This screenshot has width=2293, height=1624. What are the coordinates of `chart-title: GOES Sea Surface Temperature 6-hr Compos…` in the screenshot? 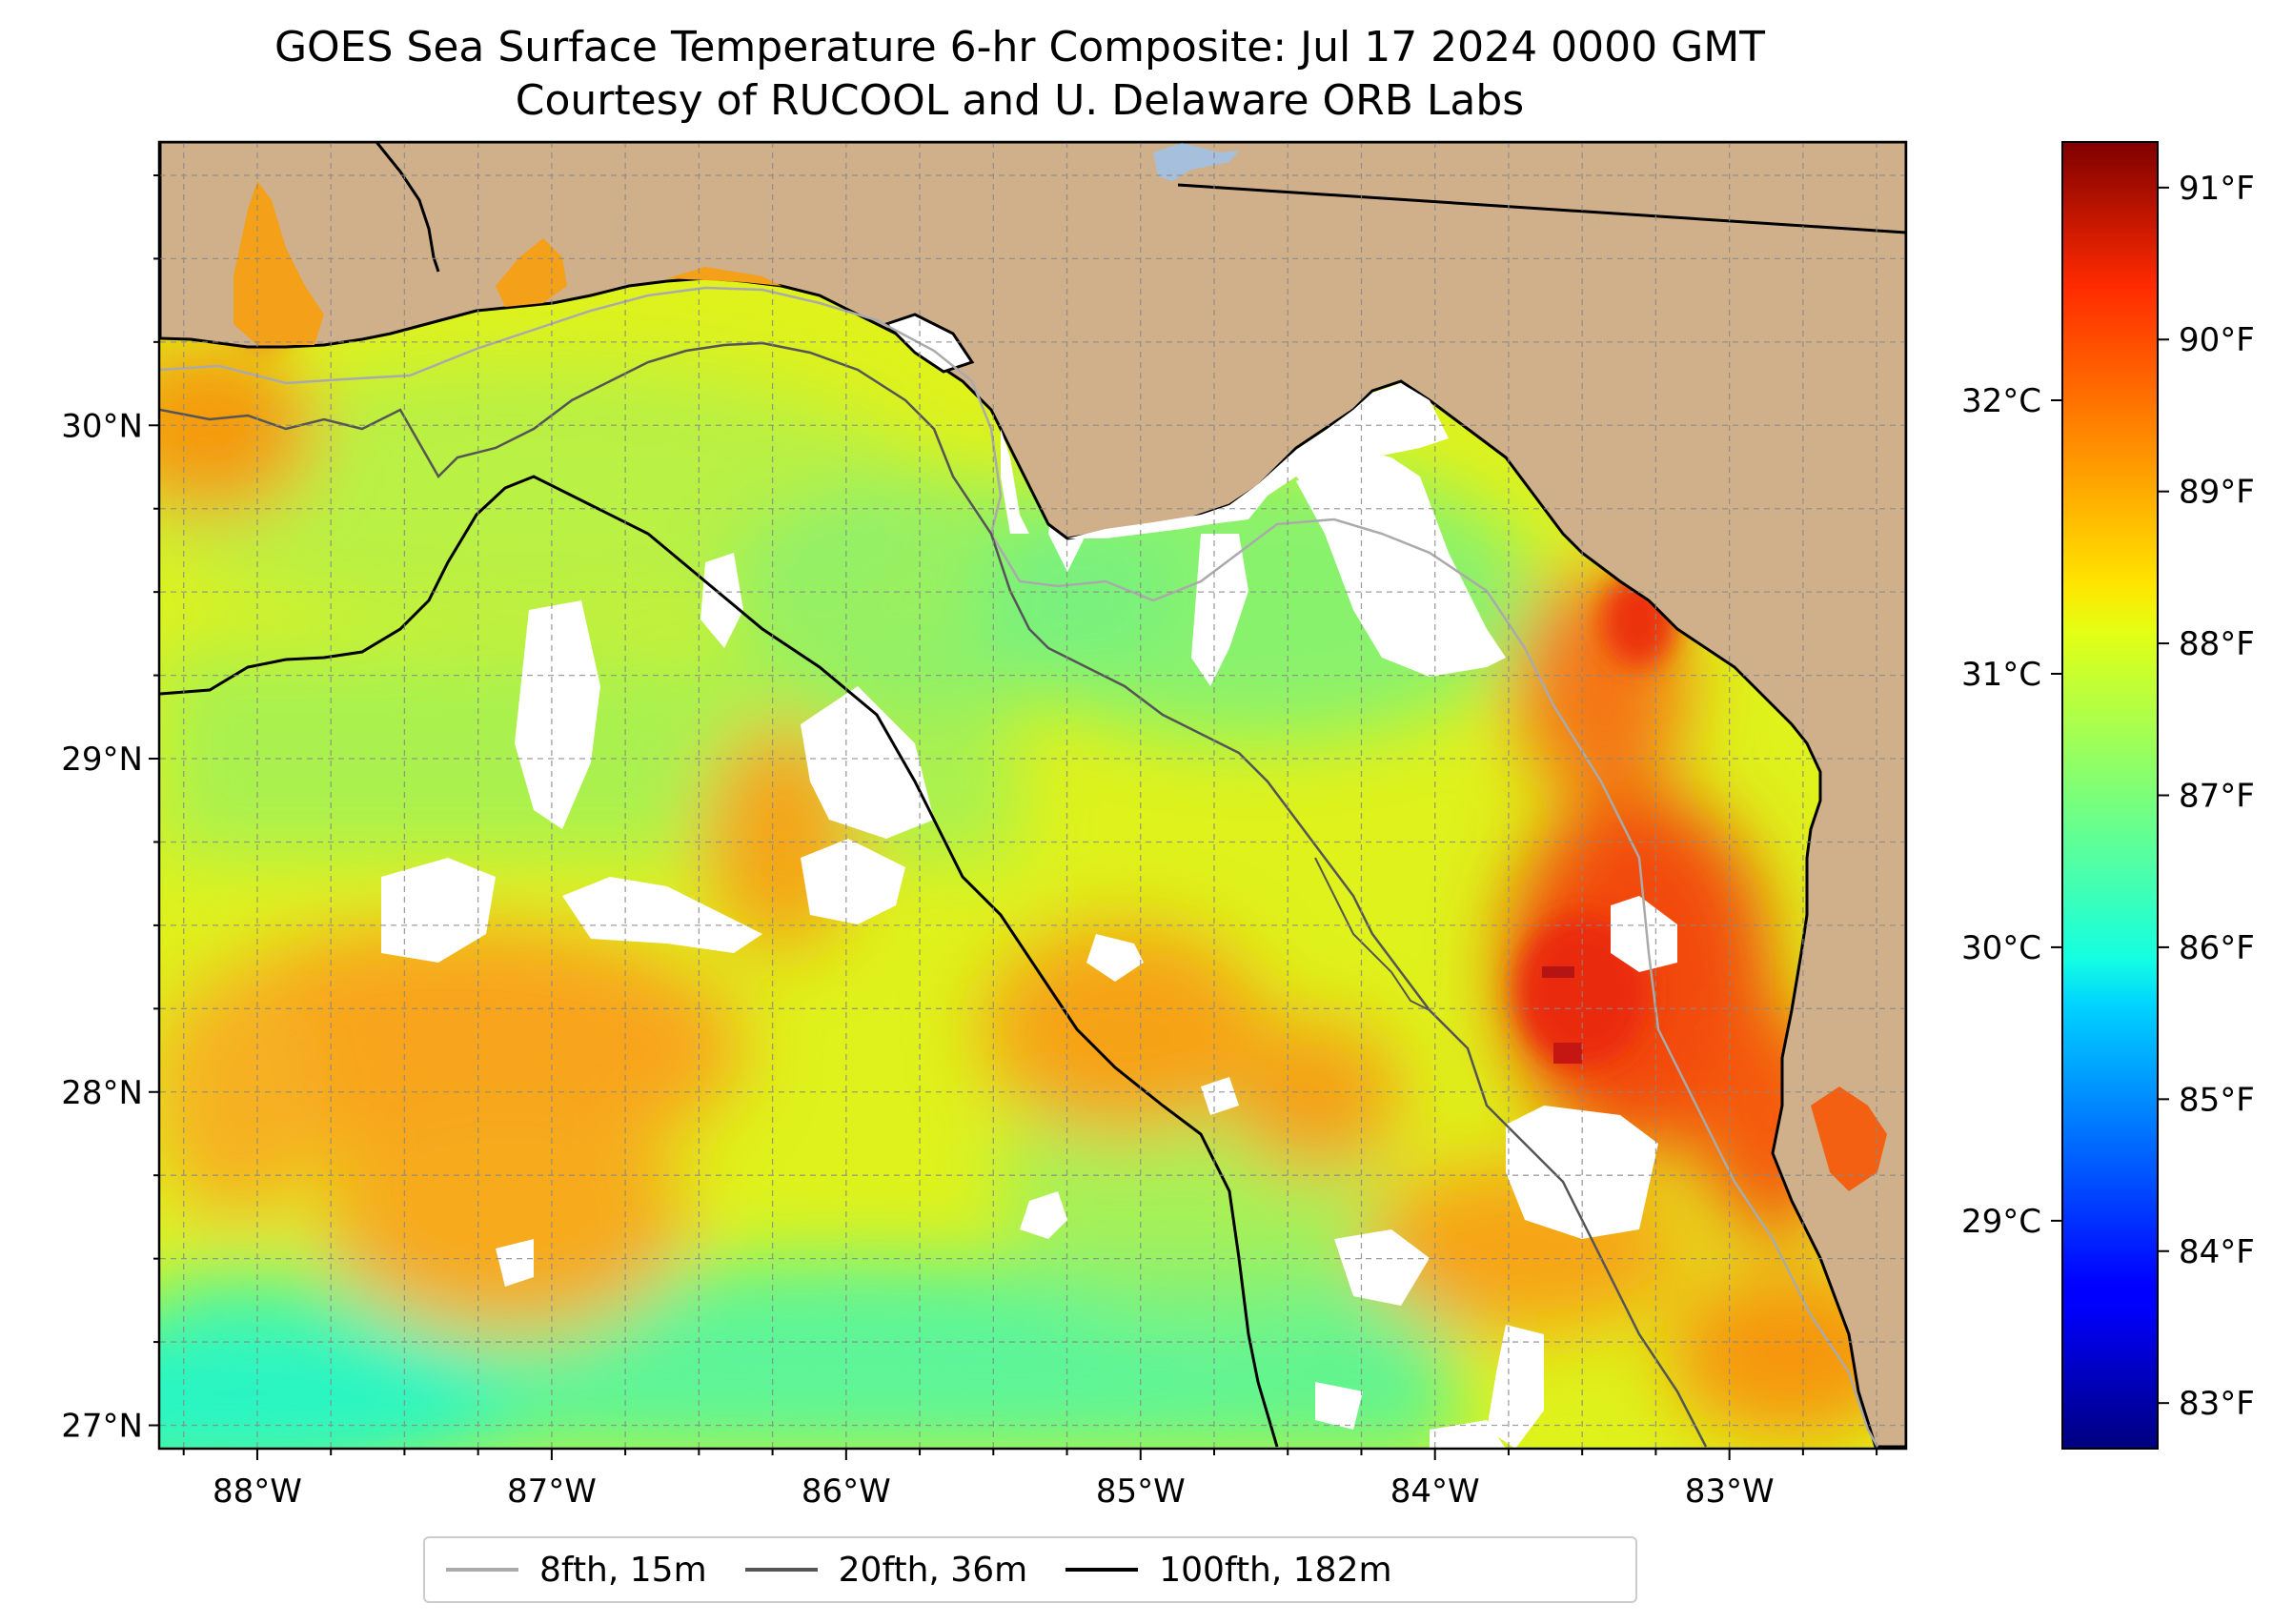 It's located at (1020, 47).